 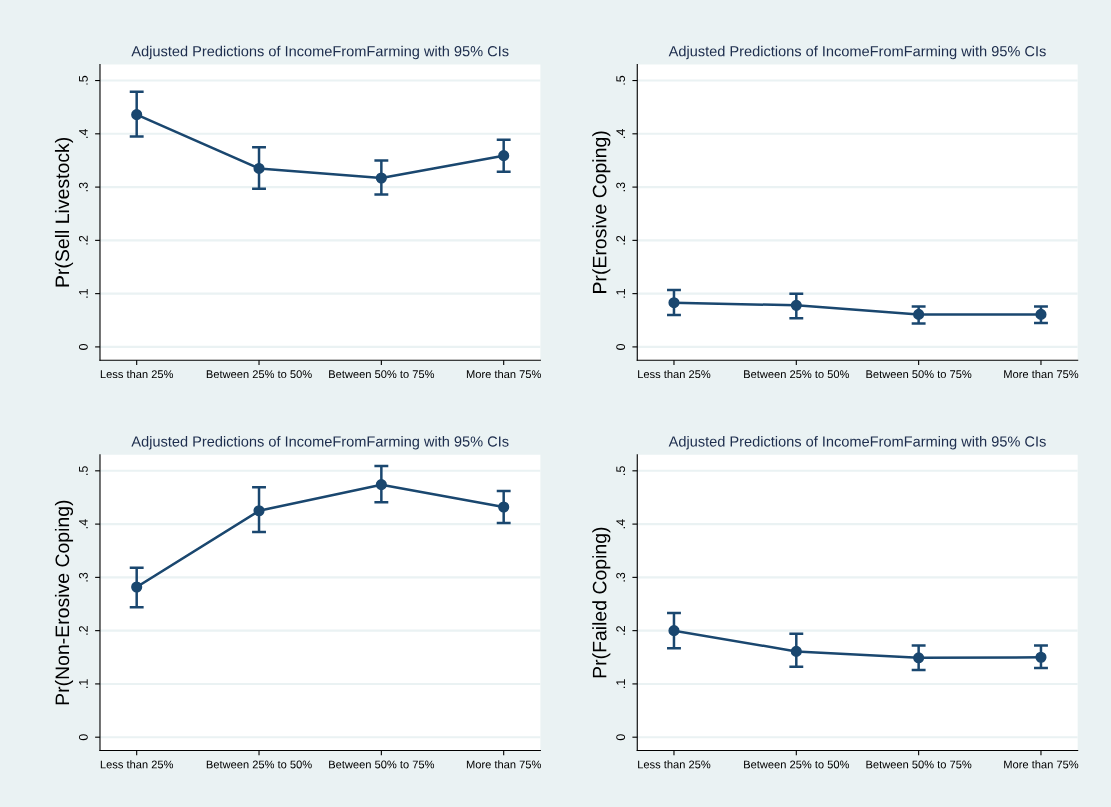 I want to click on y-axis-title: Pr(Non-Erosive Coping), so click(x=64, y=602).